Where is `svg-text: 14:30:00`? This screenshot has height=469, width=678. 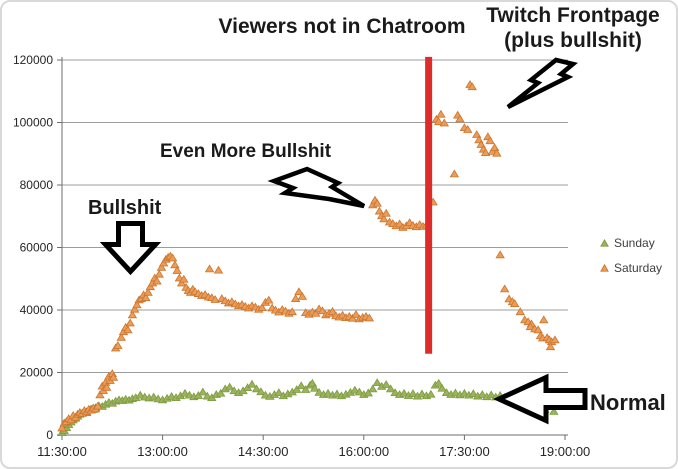 svg-text: 14:30:00 is located at coordinates (263, 451).